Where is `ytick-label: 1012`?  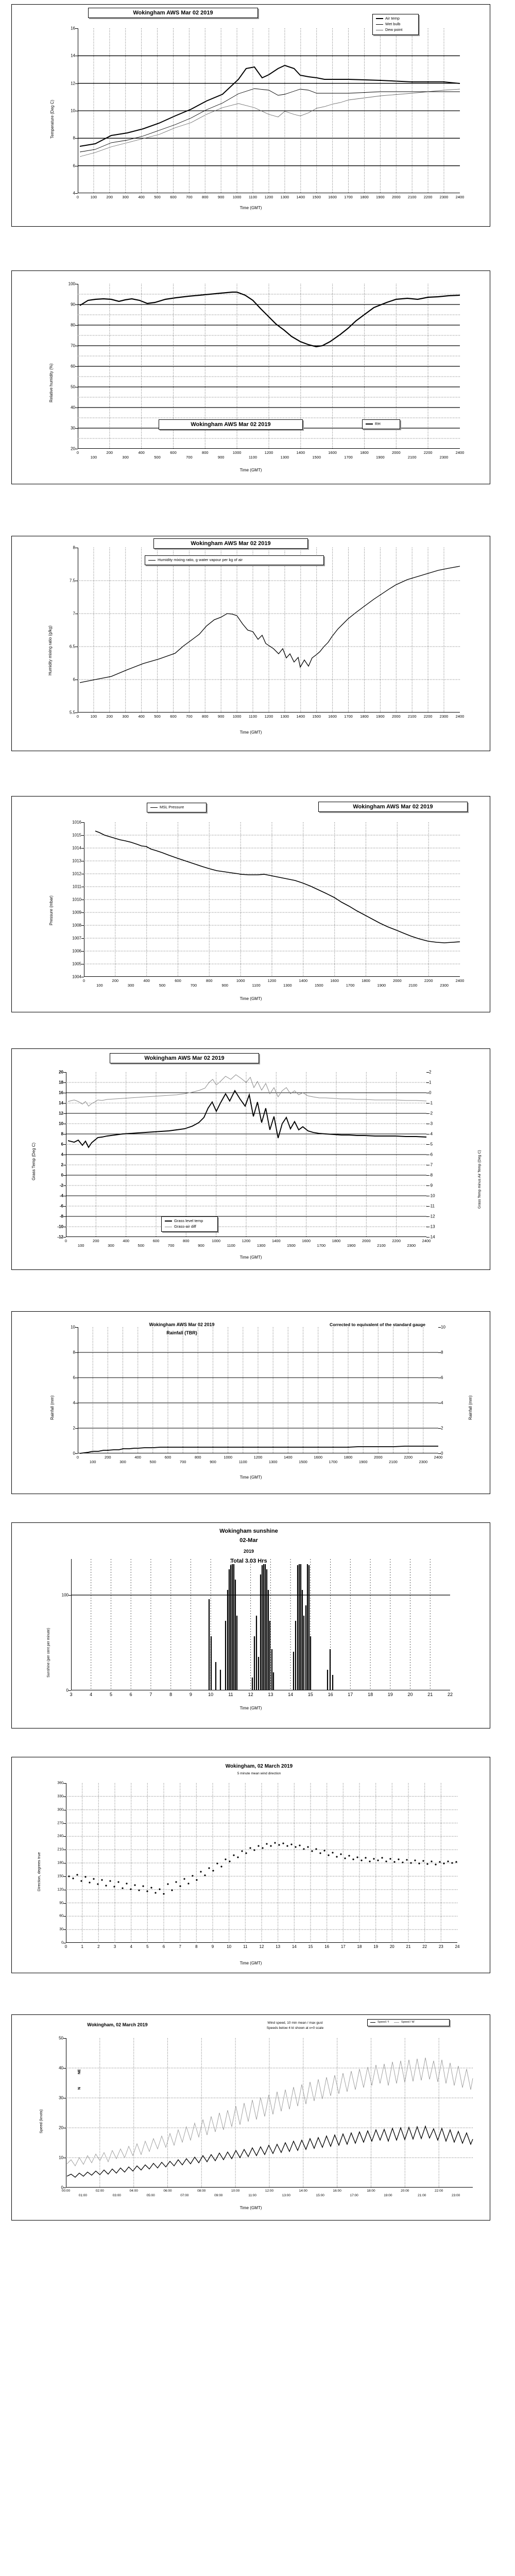 ytick-label: 1012 is located at coordinates (76, 873).